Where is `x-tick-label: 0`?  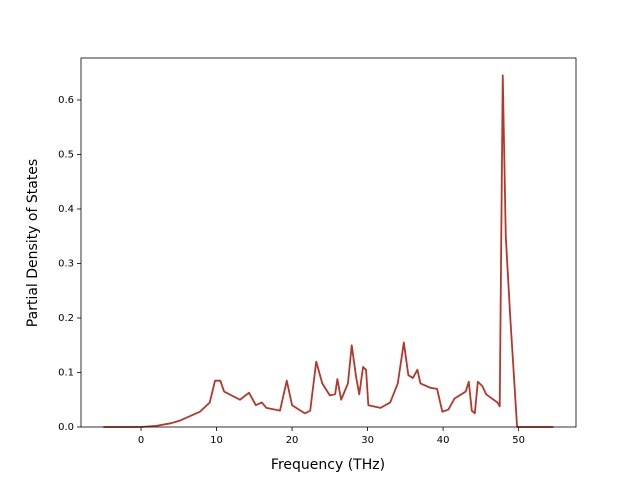 x-tick-label: 0 is located at coordinates (141, 440).